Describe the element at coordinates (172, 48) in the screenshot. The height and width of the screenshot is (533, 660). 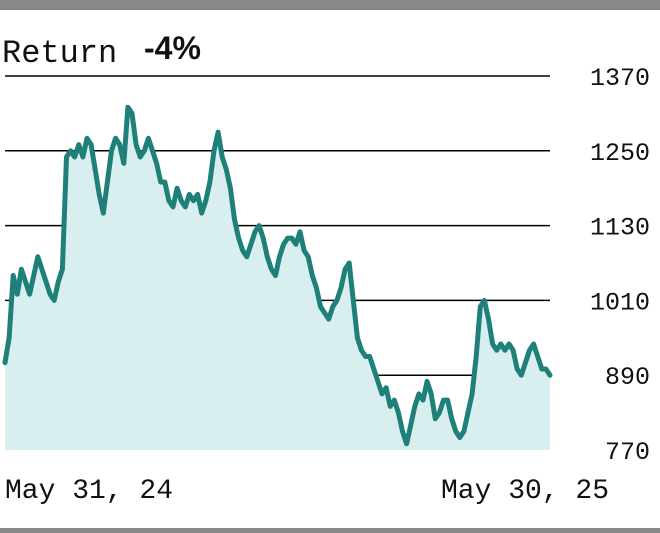
I see `return-value: -4%` at that location.